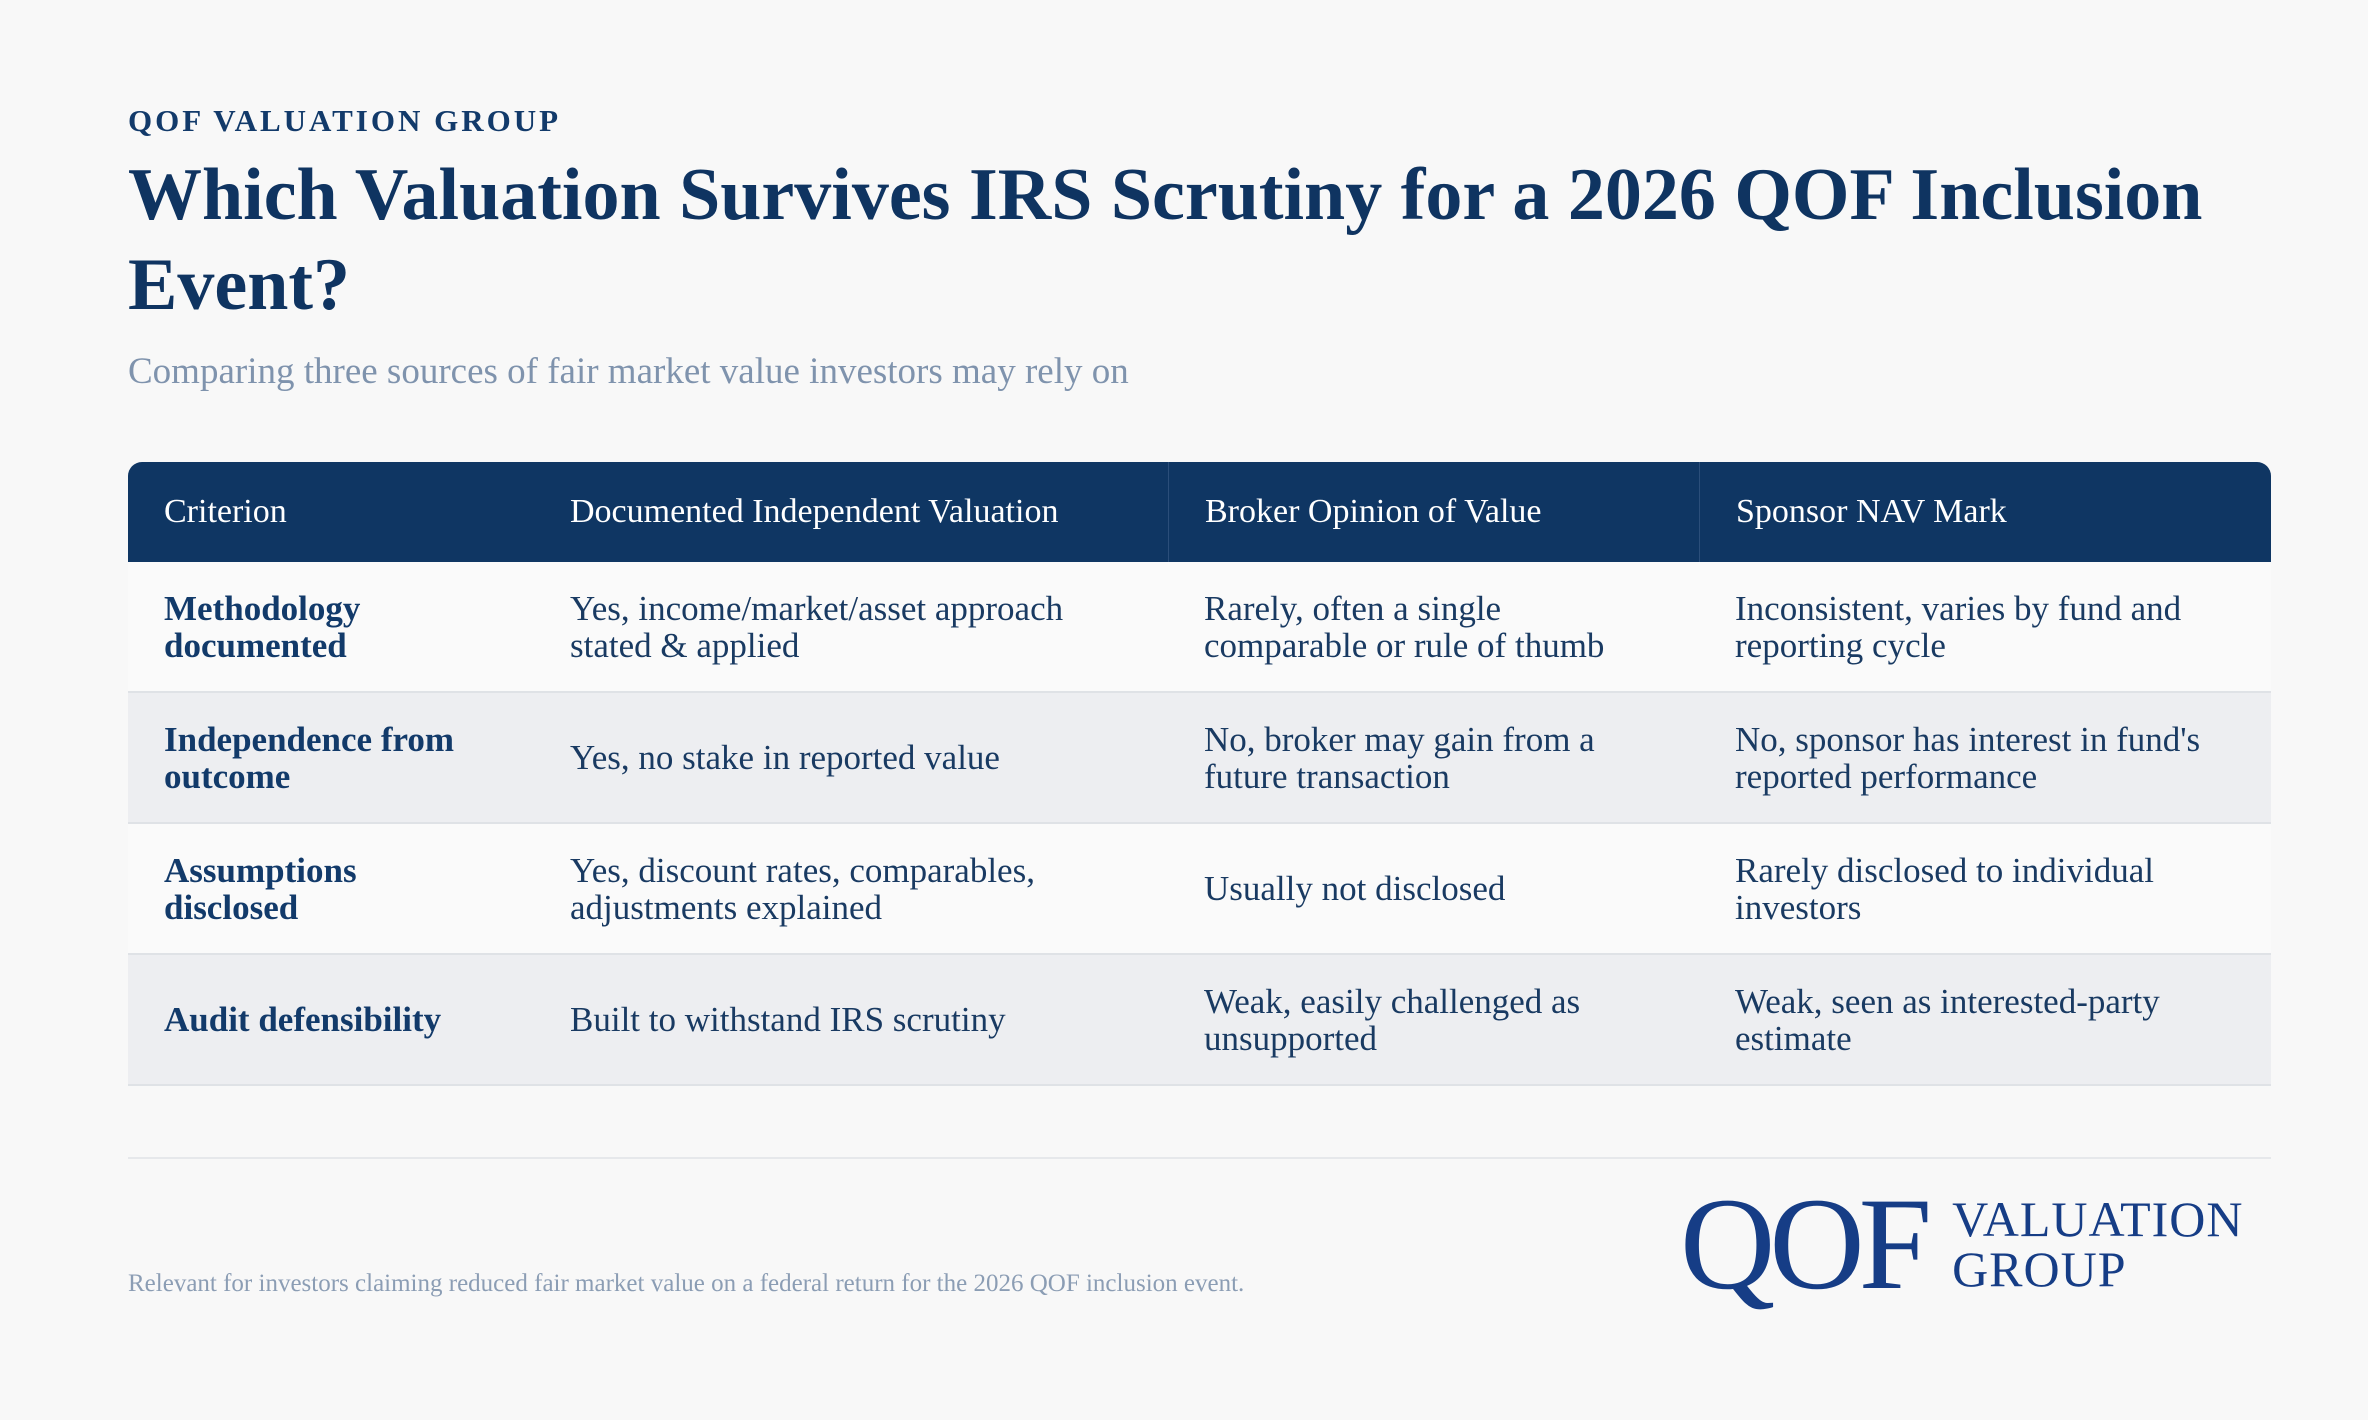  I want to click on footer-divider, so click(1199, 1158).